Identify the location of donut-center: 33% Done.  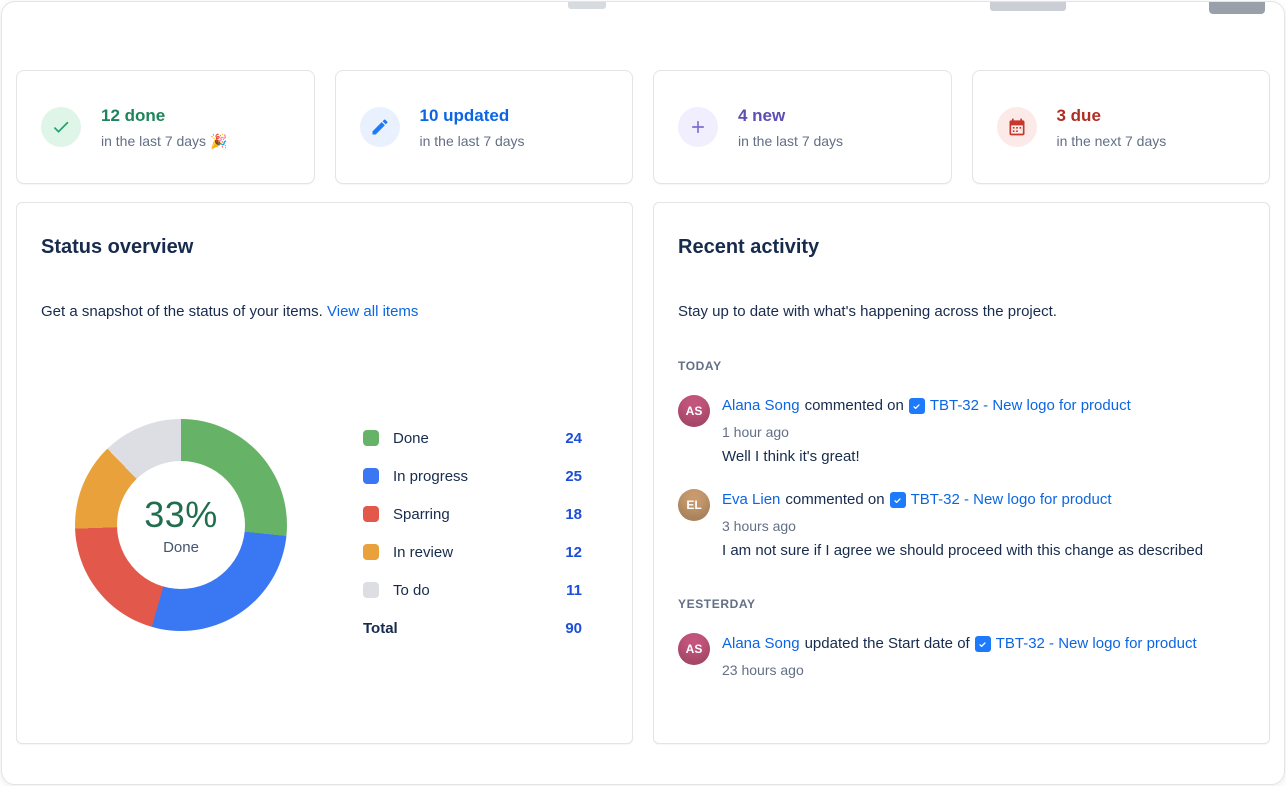
(181, 525).